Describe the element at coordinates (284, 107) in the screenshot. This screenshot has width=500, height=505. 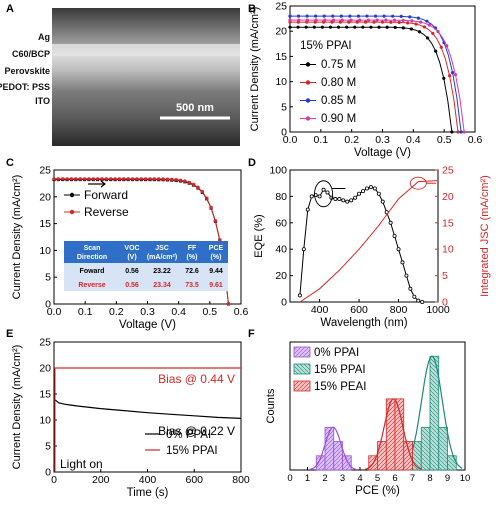
I see `y-tick-label: 5` at that location.